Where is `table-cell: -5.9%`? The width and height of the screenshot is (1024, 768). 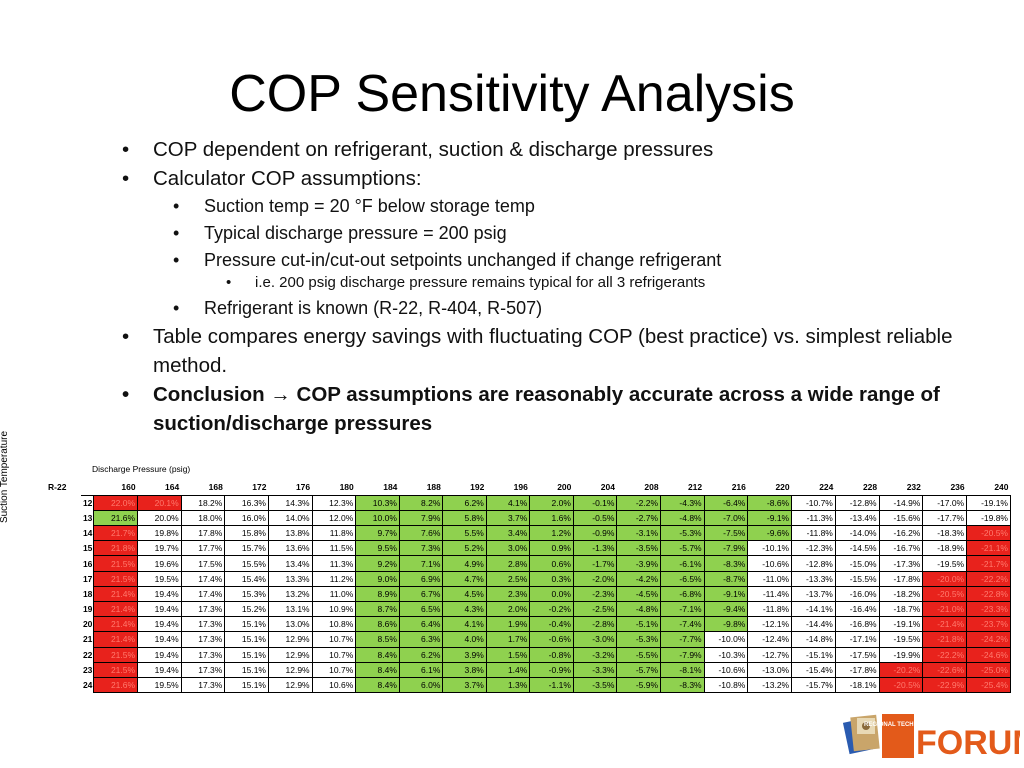 table-cell: -5.9% is located at coordinates (639, 685).